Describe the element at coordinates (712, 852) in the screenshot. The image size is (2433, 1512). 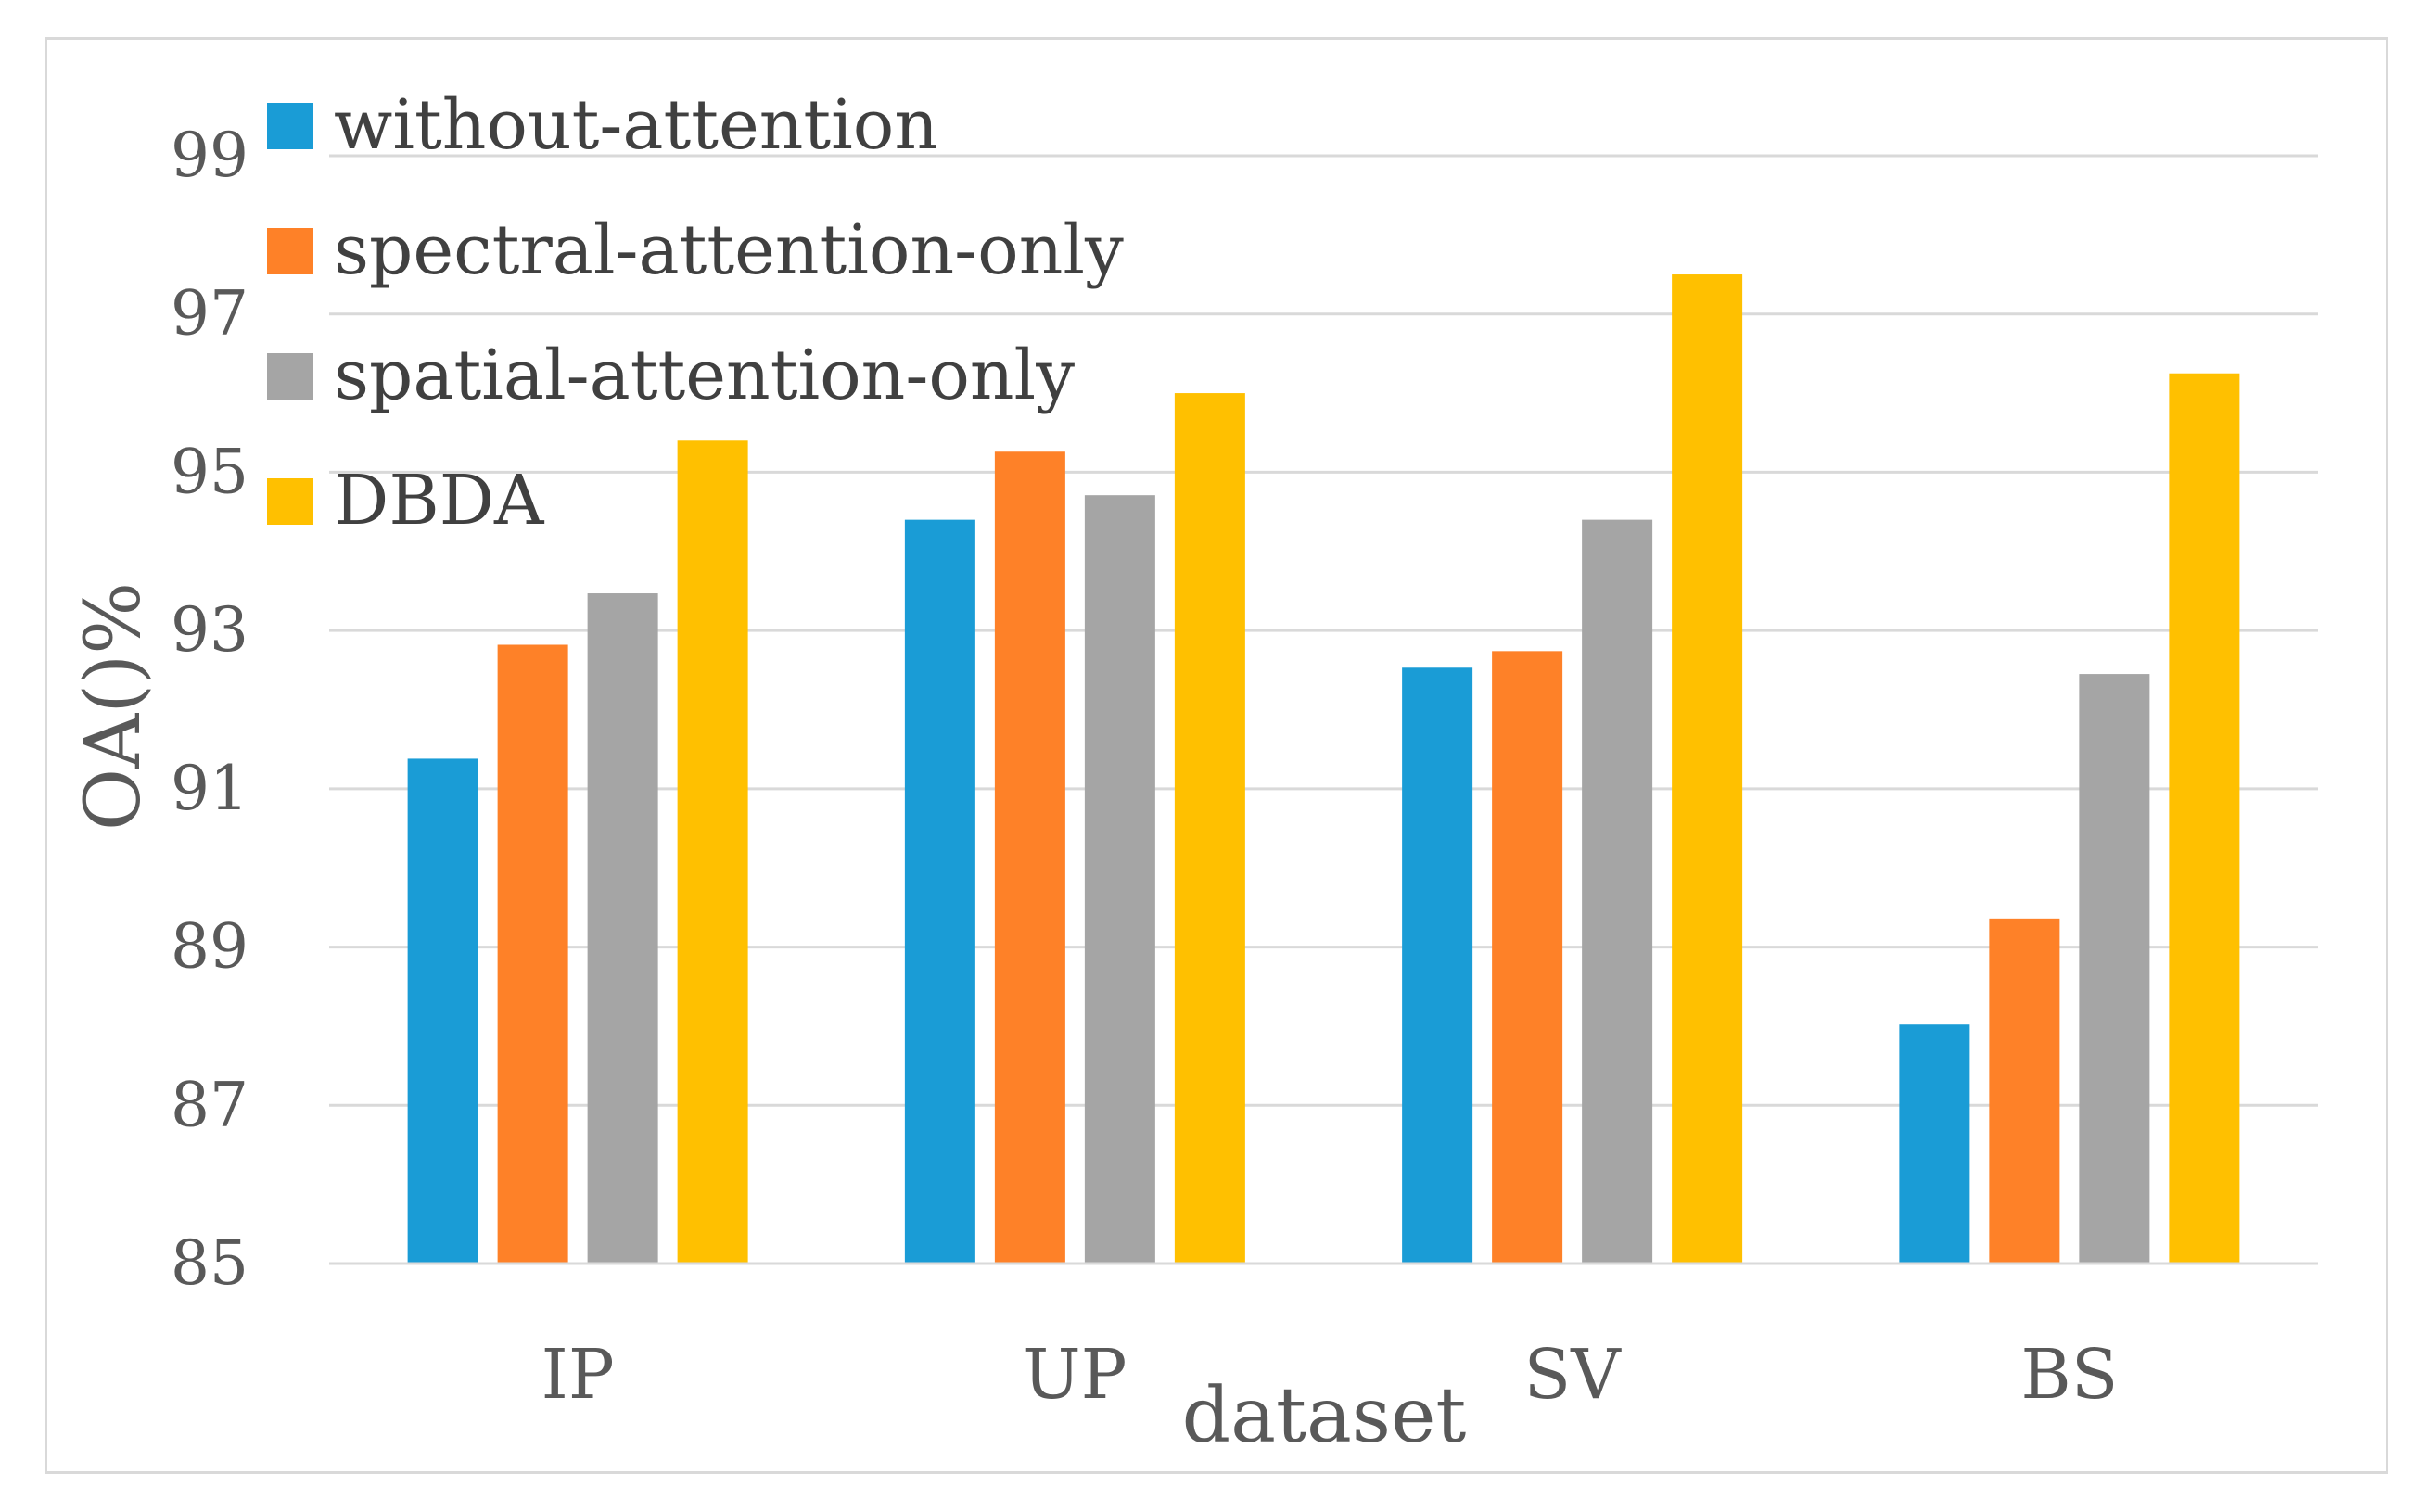
I see `bar-IP-DBDA` at that location.